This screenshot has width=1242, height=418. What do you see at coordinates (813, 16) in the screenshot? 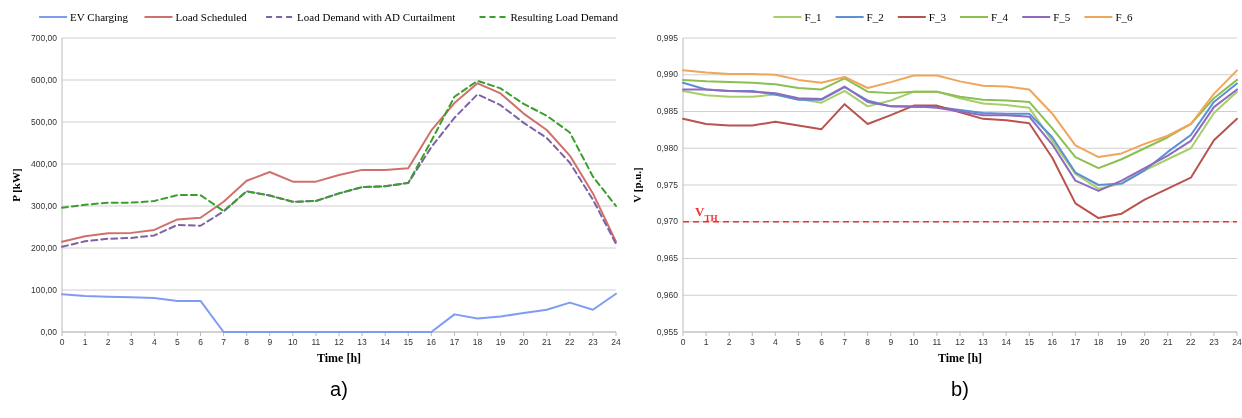
I see `legend-label: F_1` at bounding box center [813, 16].